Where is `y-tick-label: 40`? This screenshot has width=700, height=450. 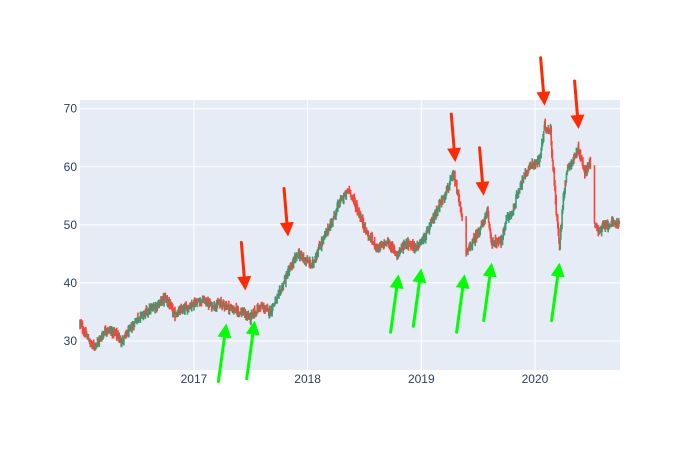
y-tick-label: 40 is located at coordinates (71, 283).